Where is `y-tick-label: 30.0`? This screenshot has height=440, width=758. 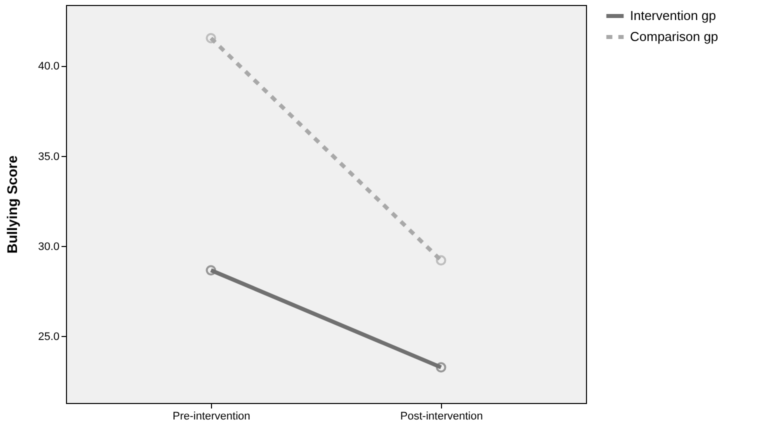
y-tick-label: 30.0 is located at coordinates (49, 246).